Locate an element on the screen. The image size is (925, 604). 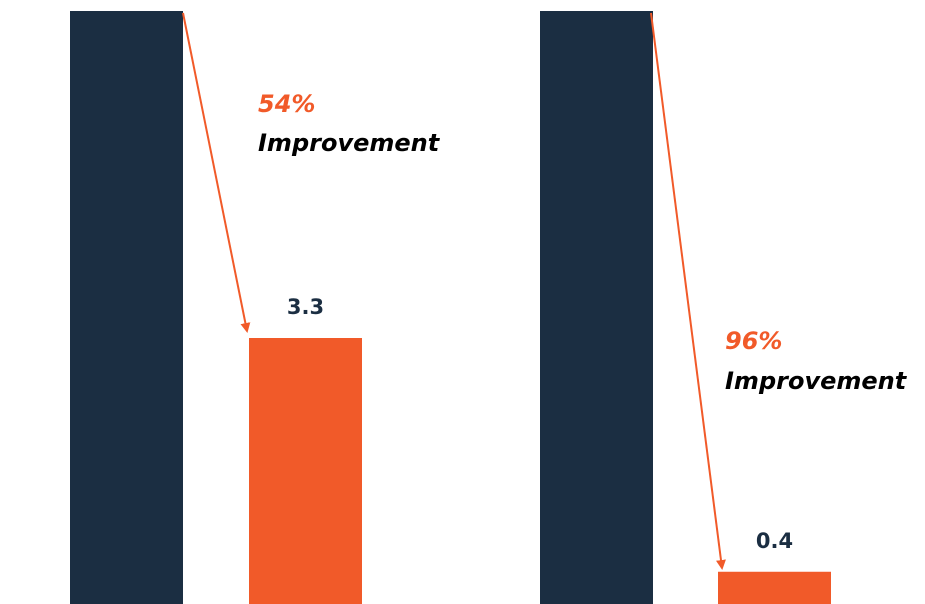
chart-1-arrow is located at coordinates (216, 172).